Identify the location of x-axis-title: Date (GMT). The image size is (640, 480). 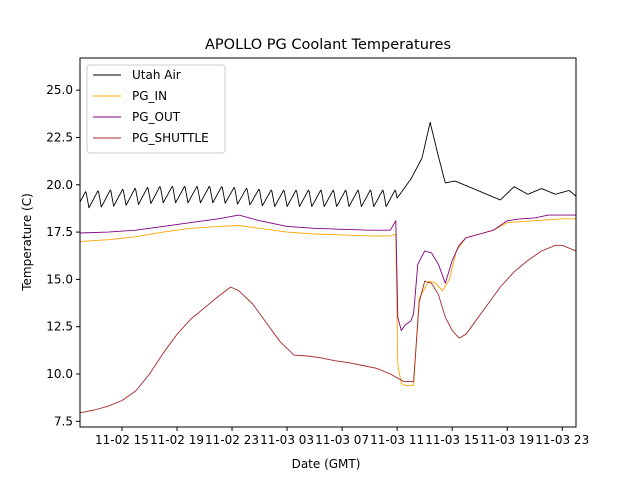
(326, 464).